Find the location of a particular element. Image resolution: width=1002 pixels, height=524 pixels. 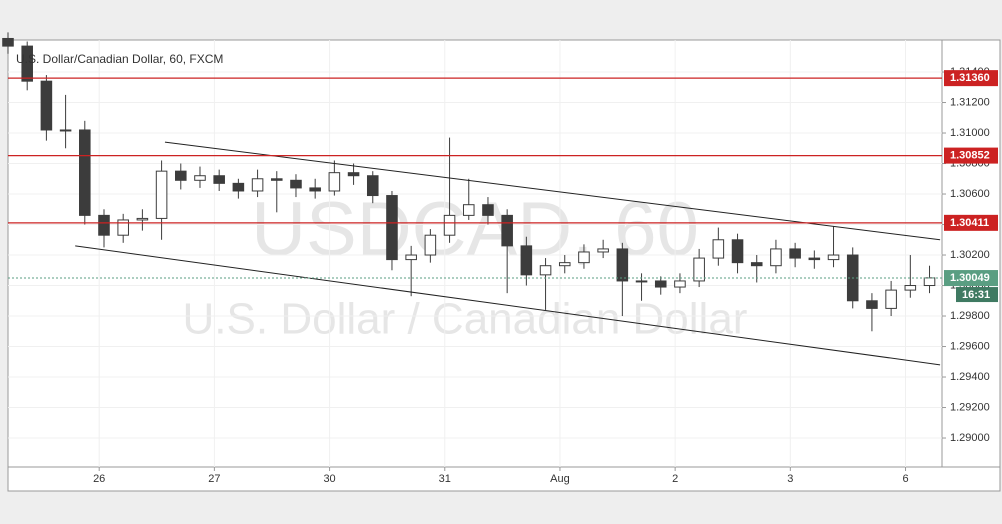

countdown-tag is located at coordinates (977, 295).